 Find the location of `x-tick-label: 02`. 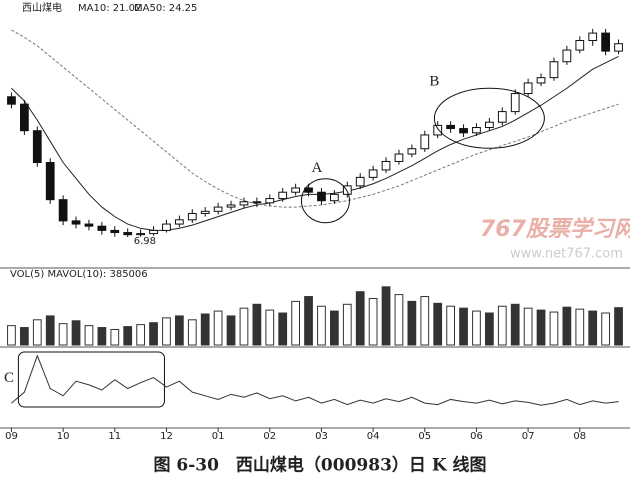

x-tick-label: 02 is located at coordinates (269, 436).